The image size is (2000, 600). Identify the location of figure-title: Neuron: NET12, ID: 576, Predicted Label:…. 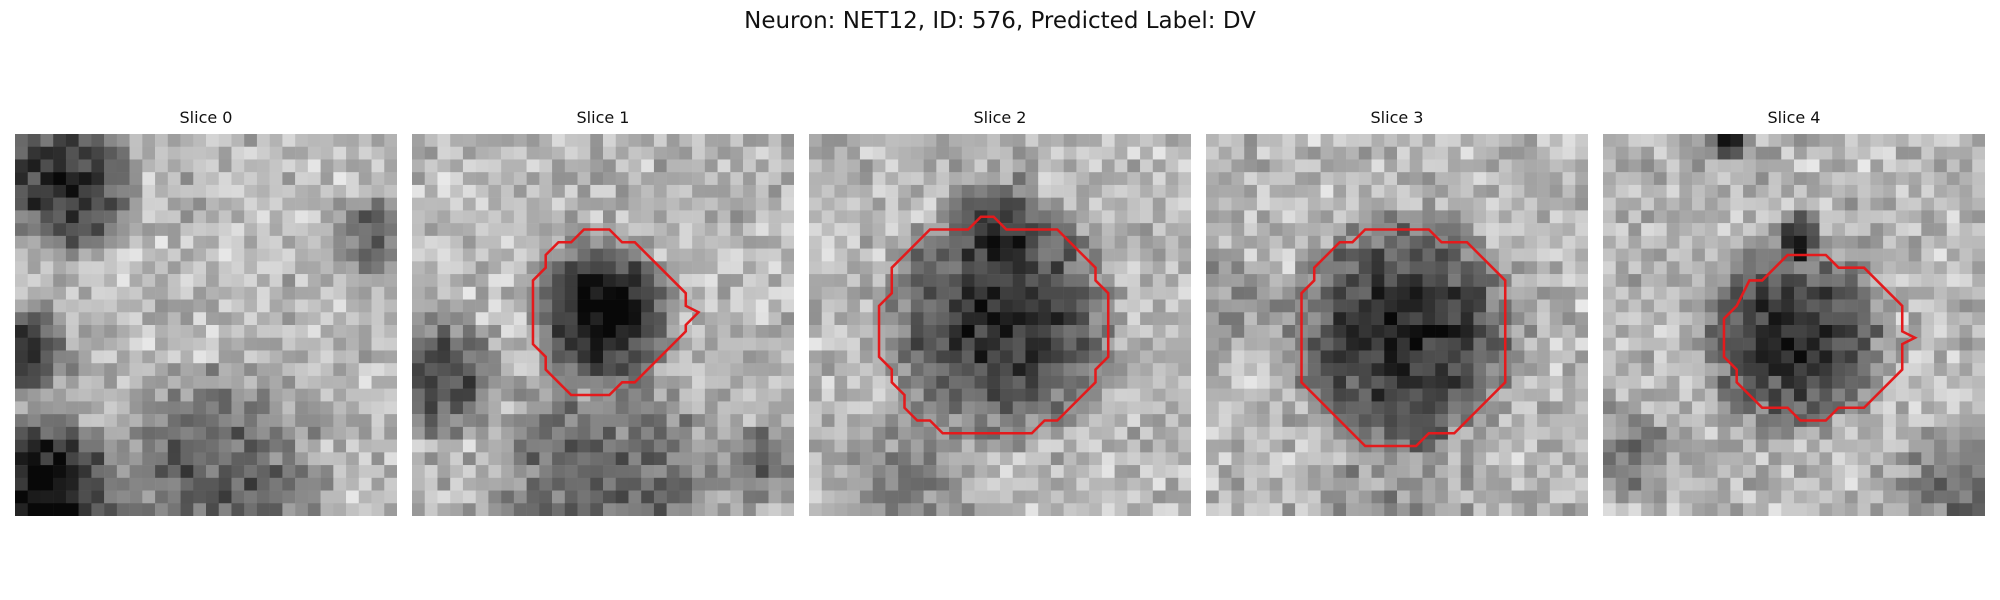
(1000, 21).